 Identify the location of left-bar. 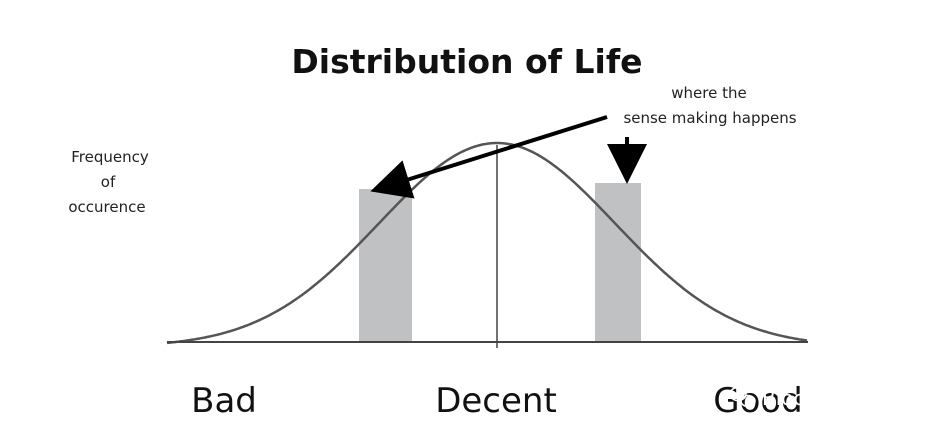
(385, 265).